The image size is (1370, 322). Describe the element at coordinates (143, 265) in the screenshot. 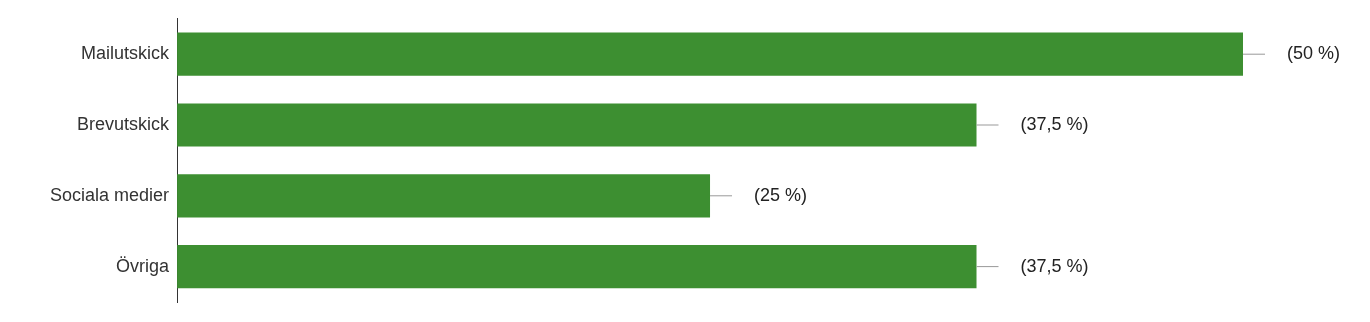

I see `y-tick-label: Övriga` at that location.